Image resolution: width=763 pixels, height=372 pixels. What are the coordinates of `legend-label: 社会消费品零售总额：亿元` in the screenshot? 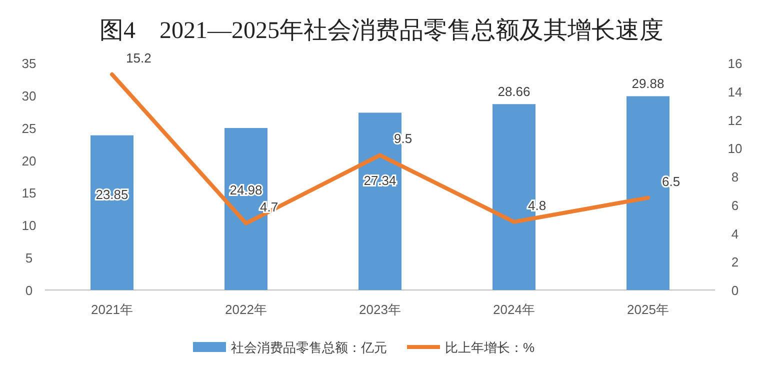 It's located at (309, 347).